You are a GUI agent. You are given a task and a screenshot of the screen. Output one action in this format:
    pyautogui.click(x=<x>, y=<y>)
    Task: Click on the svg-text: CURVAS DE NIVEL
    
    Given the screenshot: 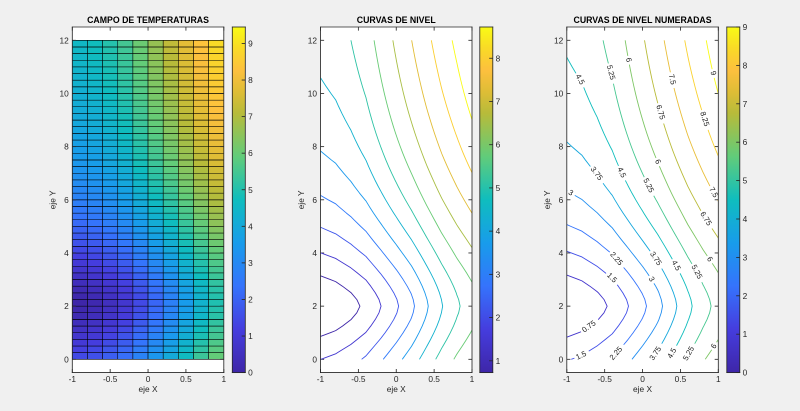 What is the action you would take?
    pyautogui.click(x=397, y=20)
    